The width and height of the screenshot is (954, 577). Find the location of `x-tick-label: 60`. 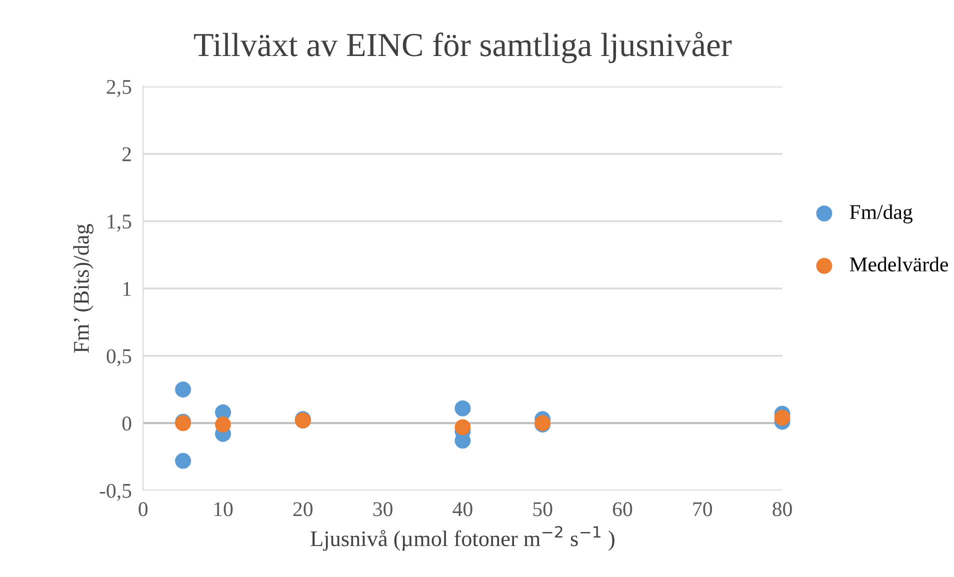

x-tick-label: 60 is located at coordinates (622, 509).